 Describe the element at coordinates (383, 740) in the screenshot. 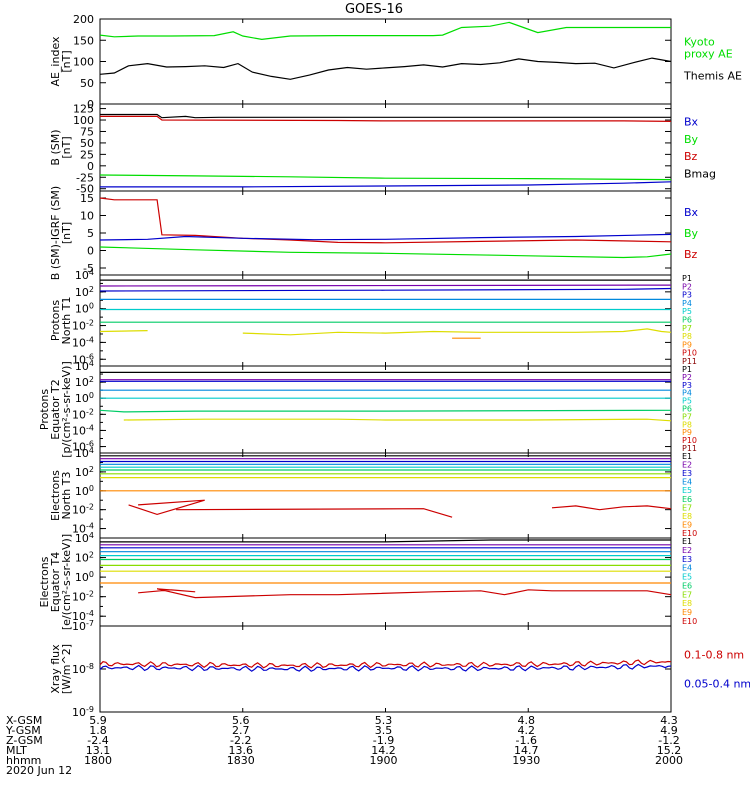

I see `ephemeris-value: -1.9` at that location.